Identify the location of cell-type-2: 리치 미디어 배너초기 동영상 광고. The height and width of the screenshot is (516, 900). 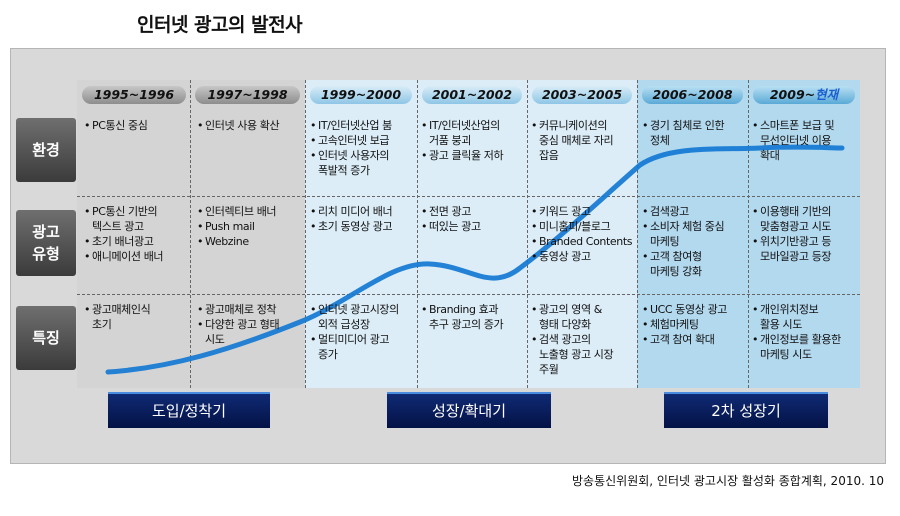
(362, 219).